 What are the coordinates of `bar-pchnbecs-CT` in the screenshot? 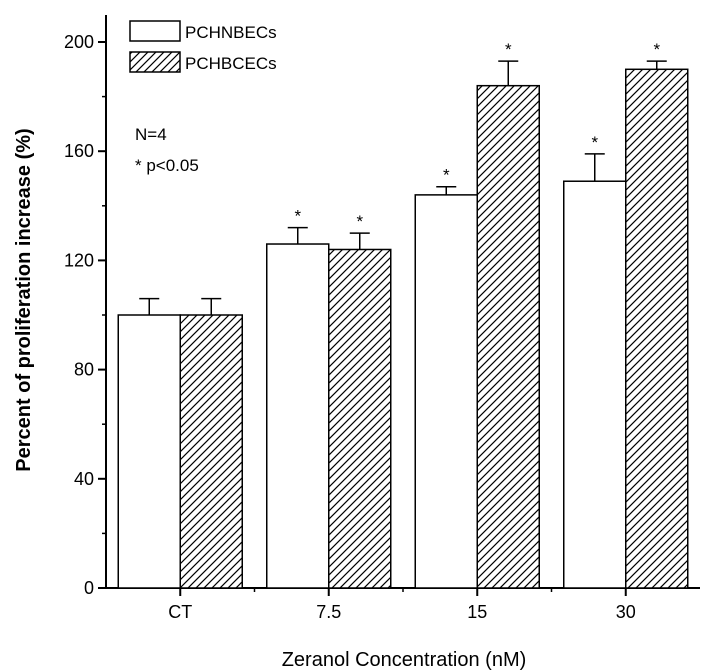 It's located at (149, 451).